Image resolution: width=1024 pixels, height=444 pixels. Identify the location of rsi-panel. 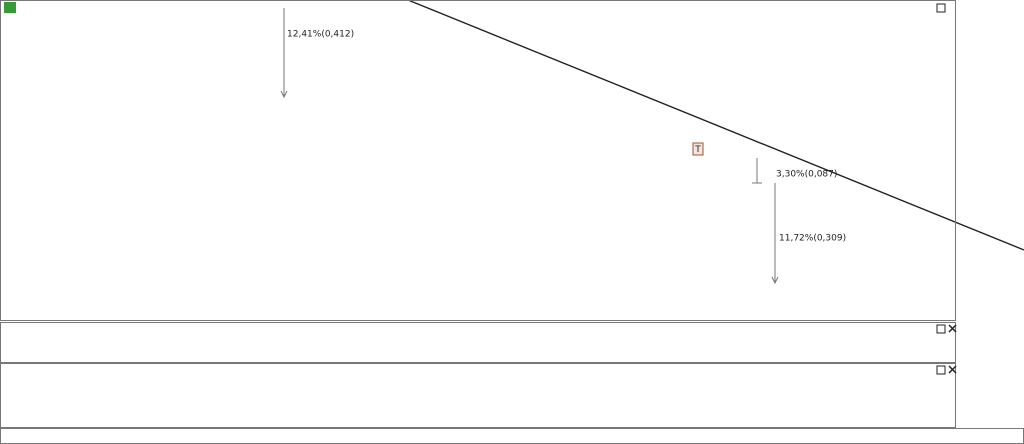
(478, 395).